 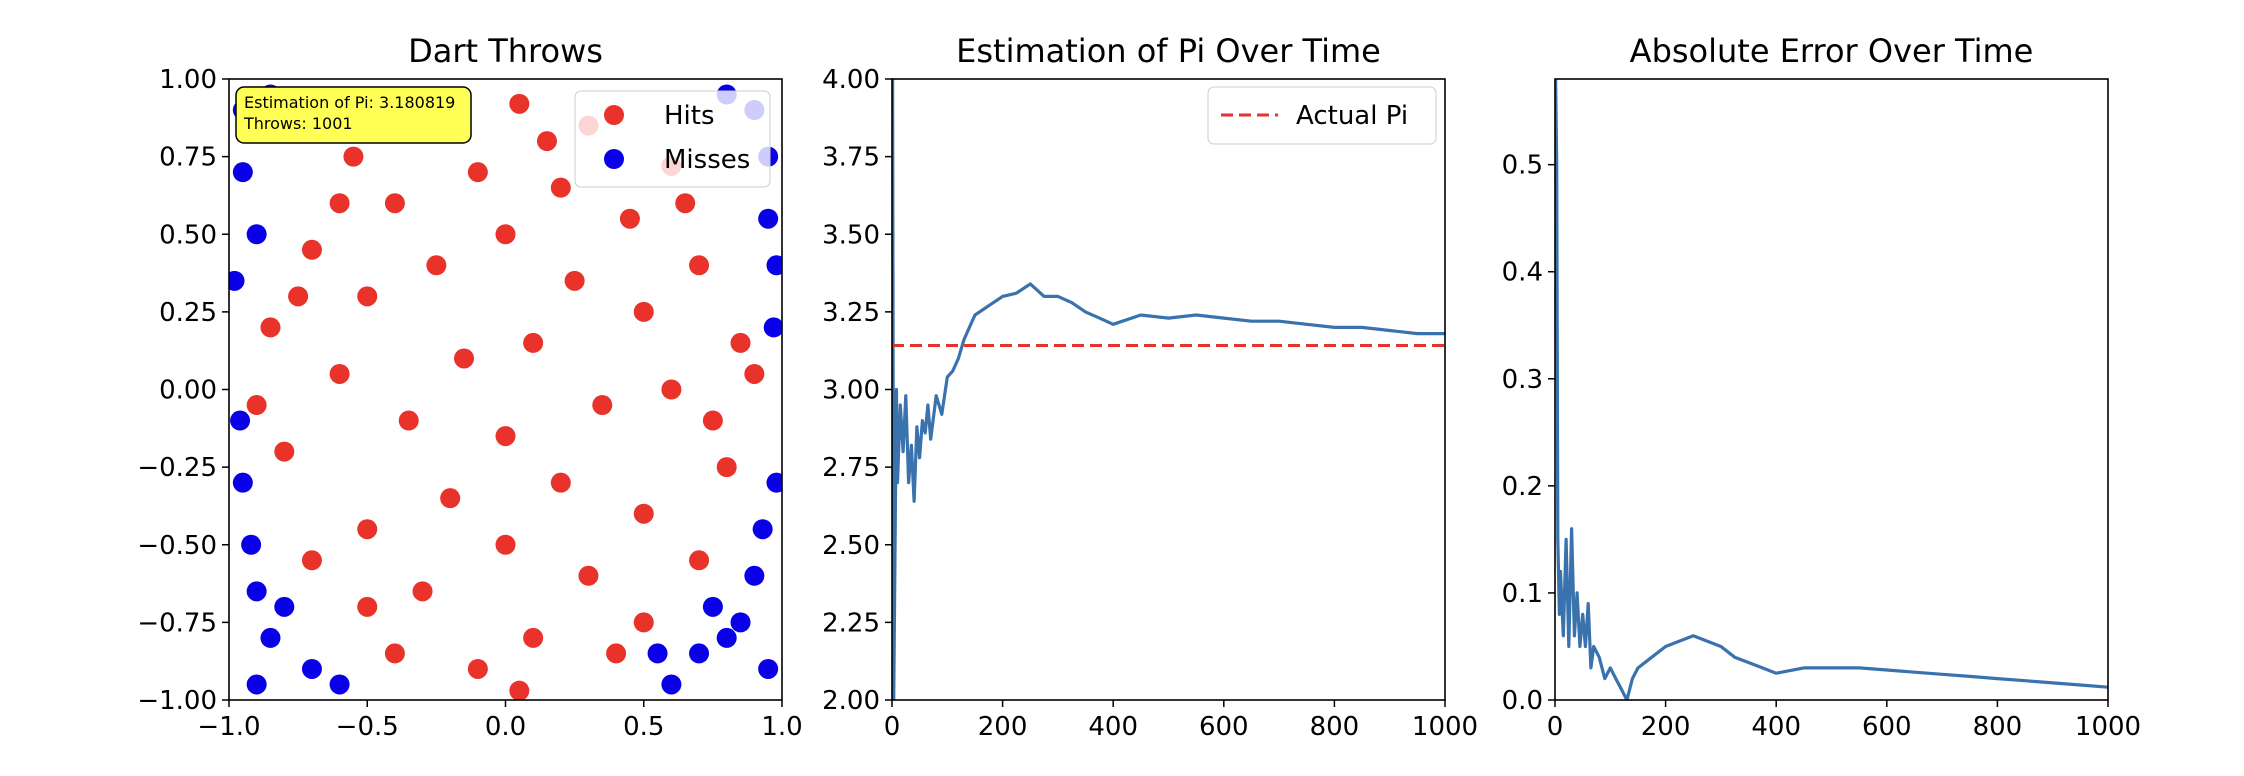 What do you see at coordinates (851, 623) in the screenshot?
I see `y-tick-label: 2.25` at bounding box center [851, 623].